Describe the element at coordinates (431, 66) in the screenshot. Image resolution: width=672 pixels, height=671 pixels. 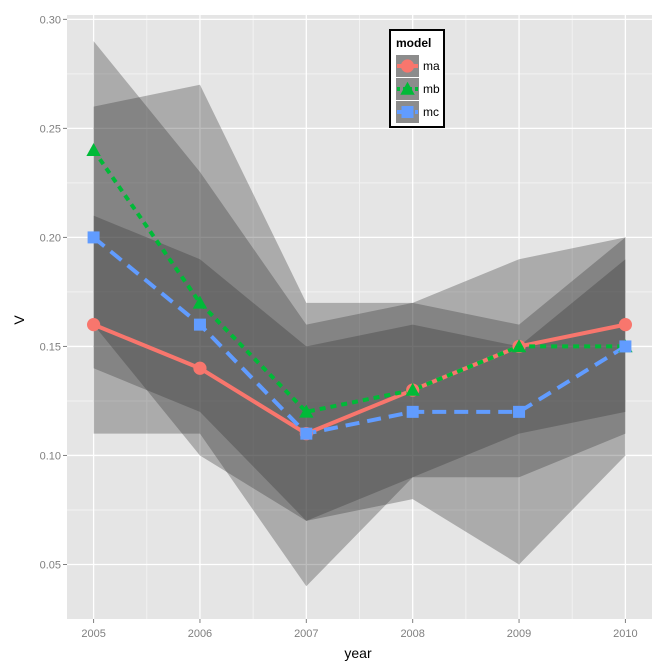
I see `legend-label-ma: ma` at that location.